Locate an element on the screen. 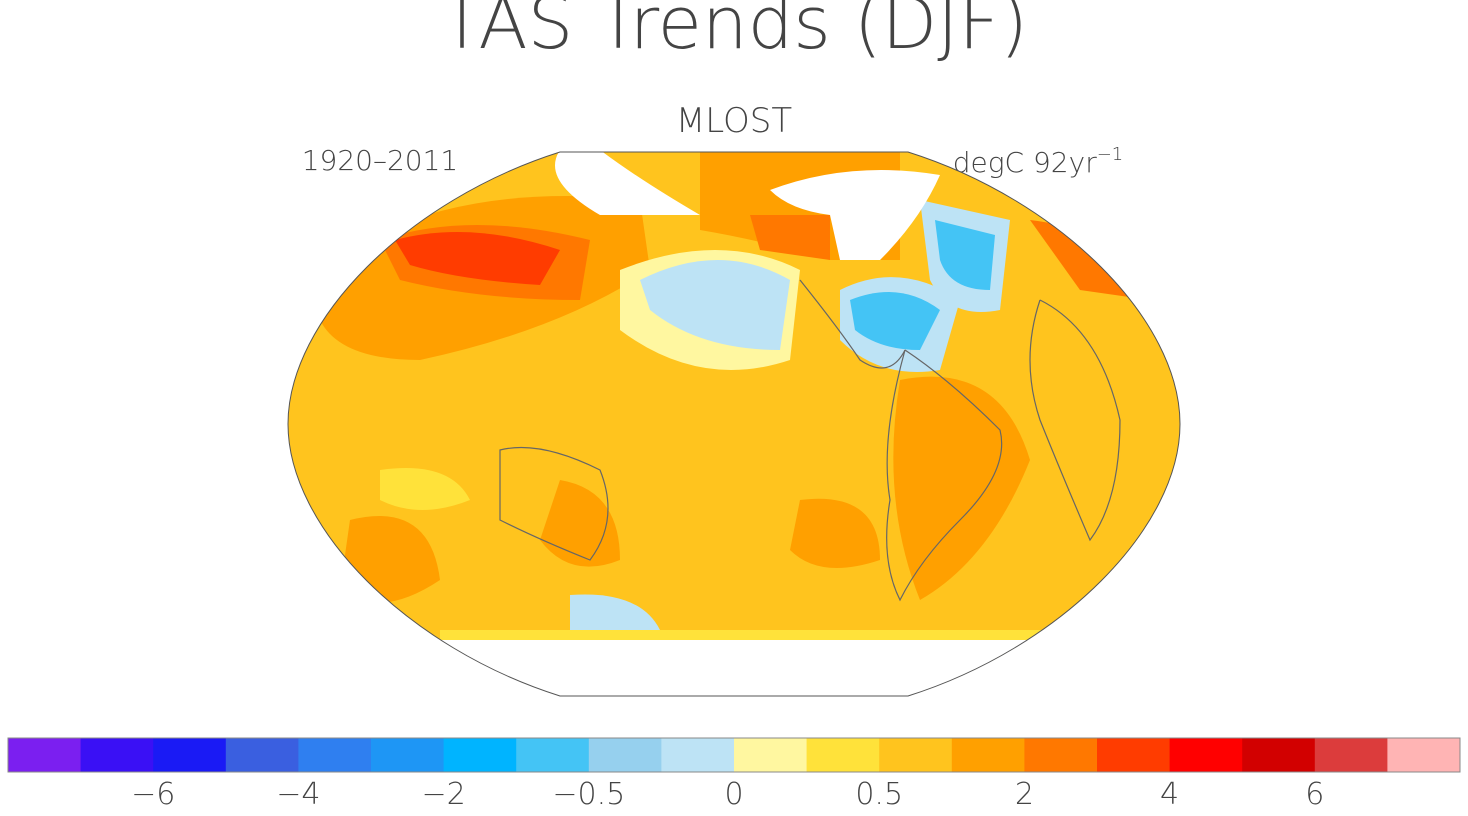 The image size is (1468, 816). colorbar-frame is located at coordinates (734, 755).